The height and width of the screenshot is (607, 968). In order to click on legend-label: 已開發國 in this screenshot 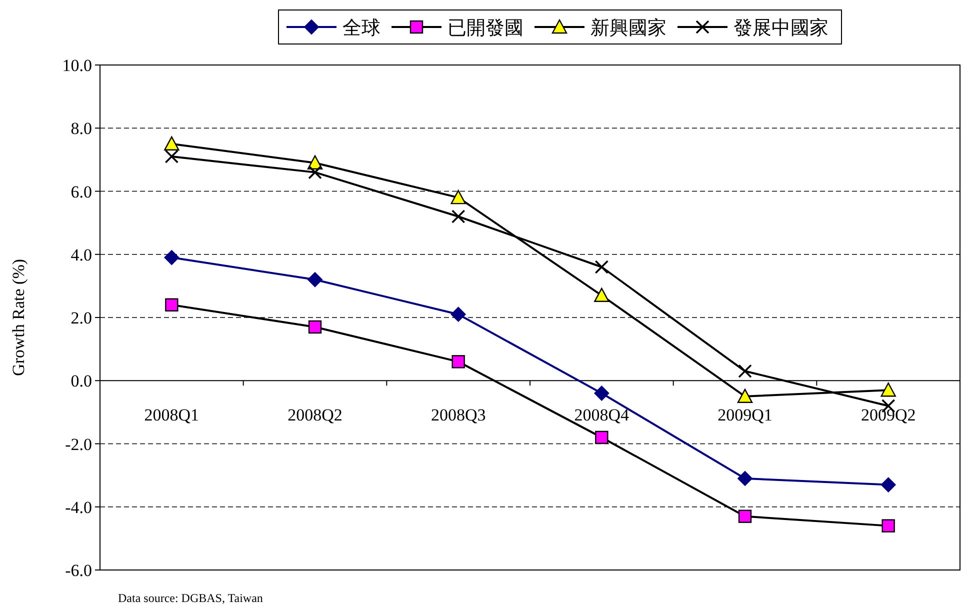, I will do `click(486, 28)`.